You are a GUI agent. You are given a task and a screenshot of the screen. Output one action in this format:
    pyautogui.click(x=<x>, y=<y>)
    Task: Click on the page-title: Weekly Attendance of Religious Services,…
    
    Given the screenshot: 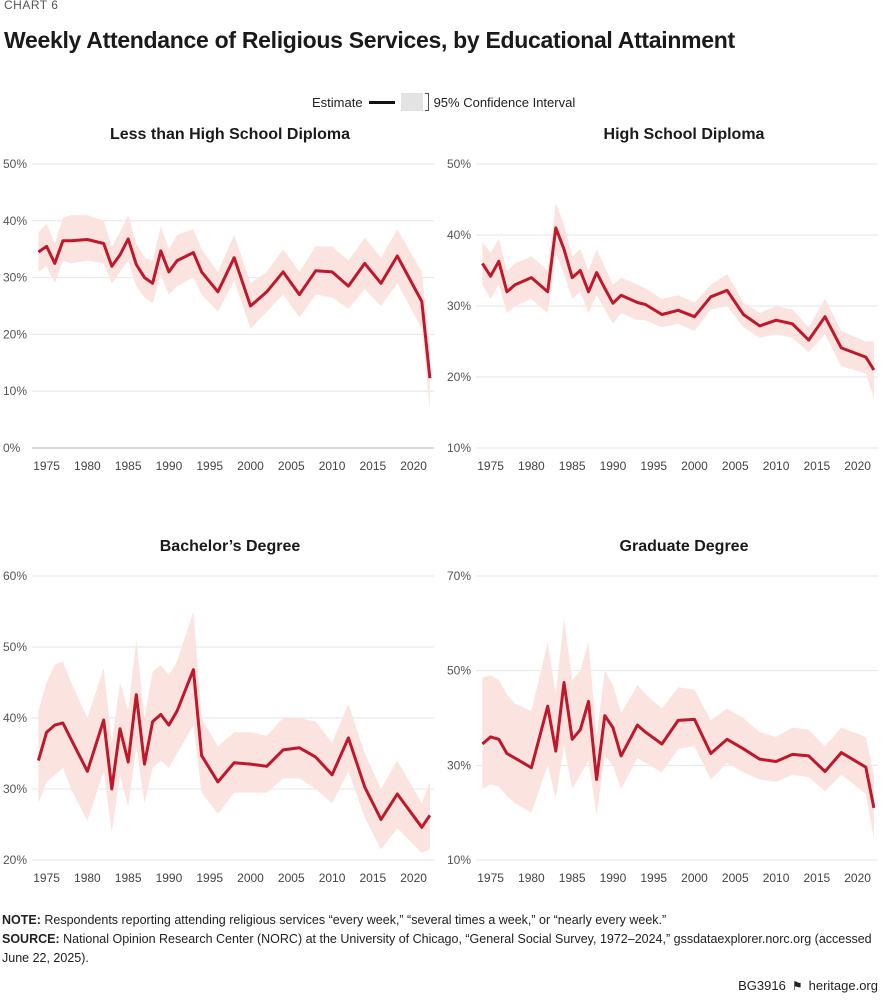 What is the action you would take?
    pyautogui.click(x=369, y=40)
    